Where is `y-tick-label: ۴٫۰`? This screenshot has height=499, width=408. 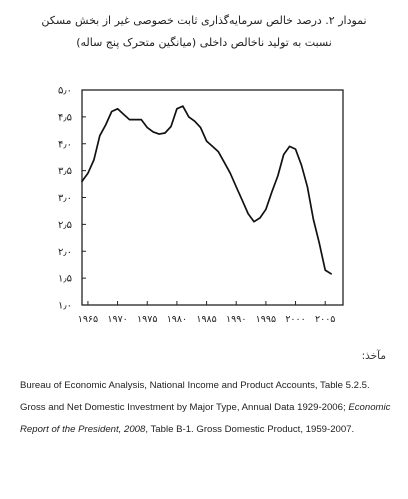
y-tick-label: ۴٫۰ is located at coordinates (65, 144).